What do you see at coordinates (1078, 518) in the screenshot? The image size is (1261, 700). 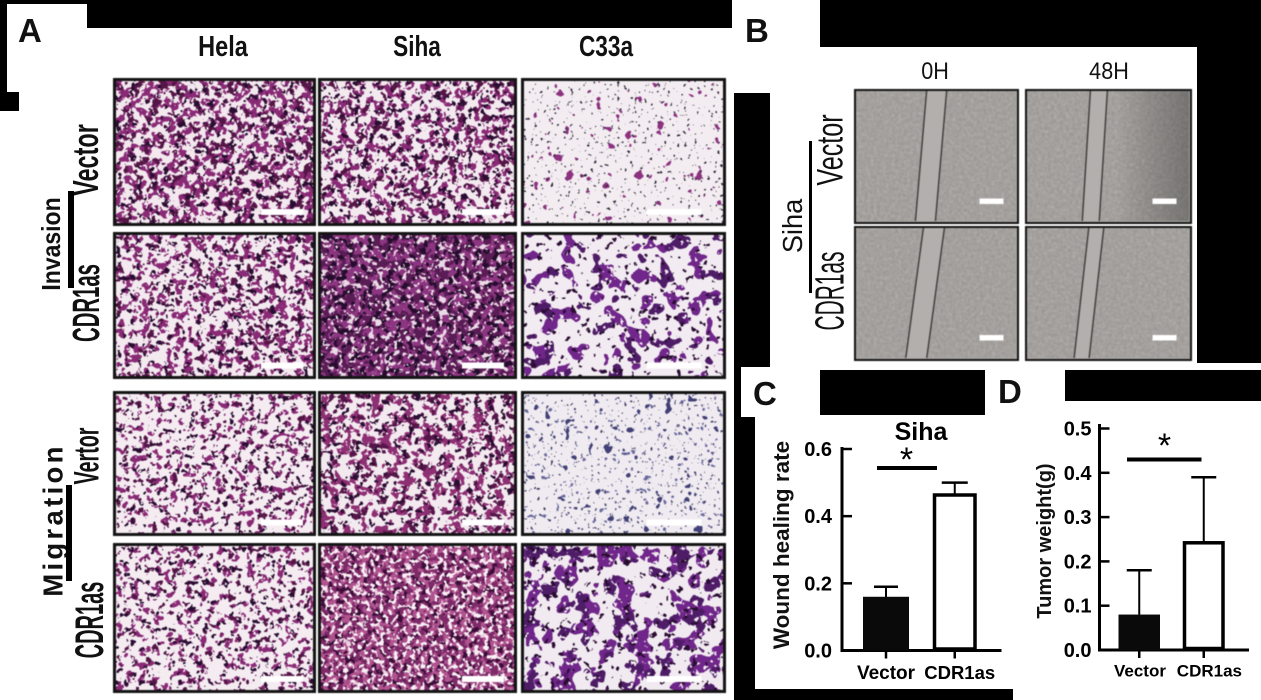 I see `svg-text: 0.3` at bounding box center [1078, 518].